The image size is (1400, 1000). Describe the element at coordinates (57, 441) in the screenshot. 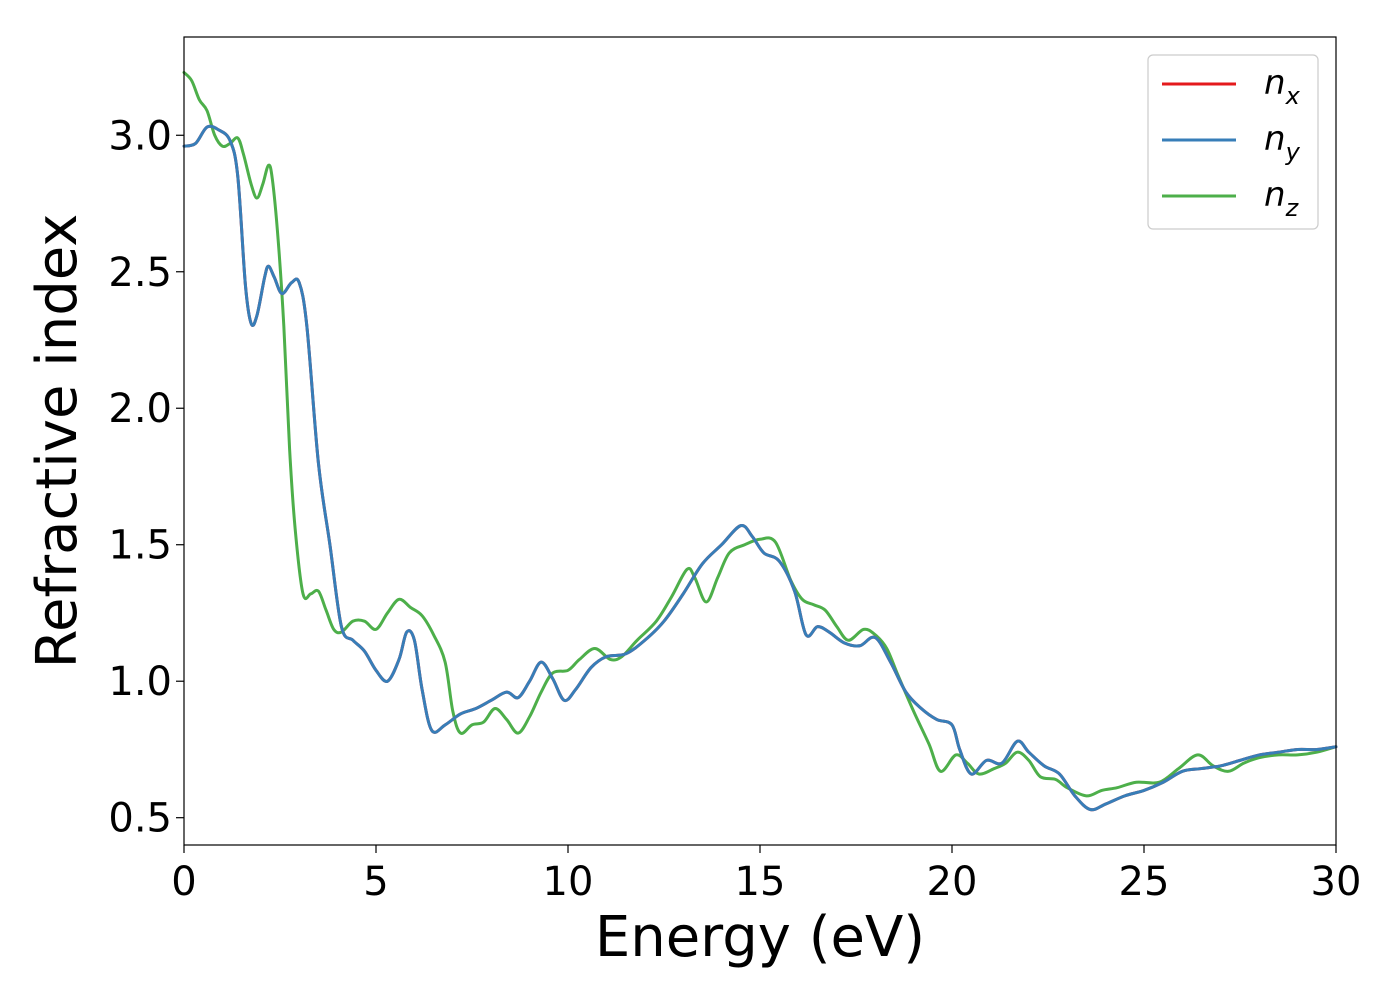

I see `y-axis-label: Refractive index` at that location.